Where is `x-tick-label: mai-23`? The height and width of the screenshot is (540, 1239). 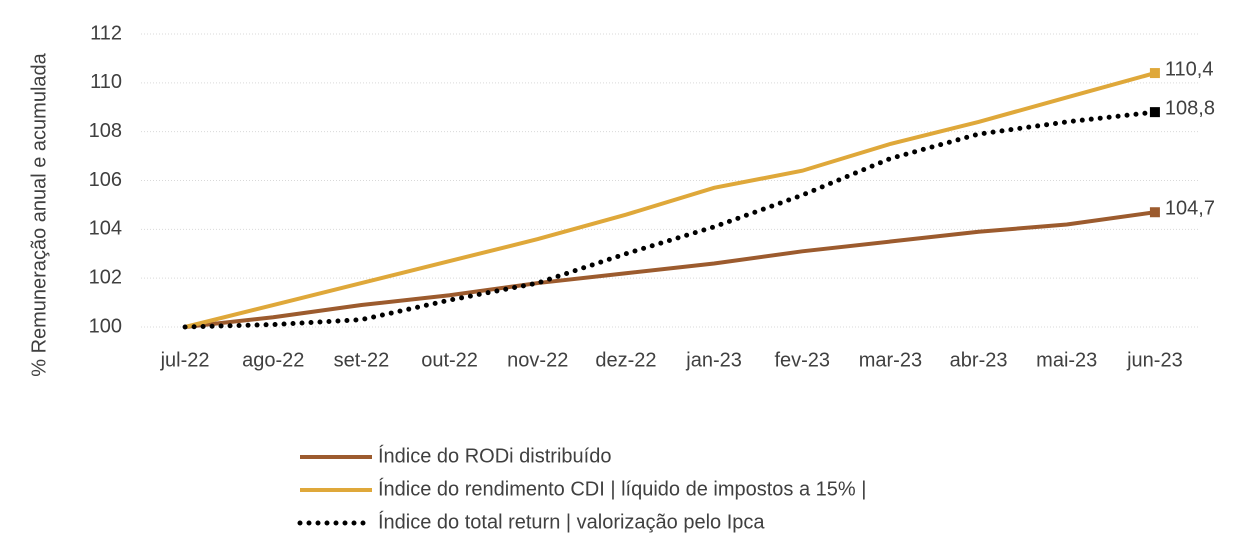
x-tick-label: mai-23 is located at coordinates (1066, 360).